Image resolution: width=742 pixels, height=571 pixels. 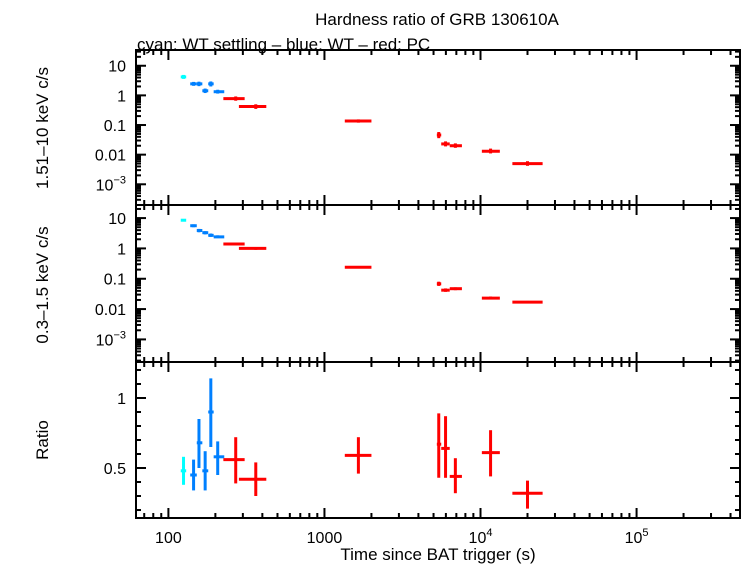 What do you see at coordinates (42, 440) in the screenshot?
I see `y-axis-label-ratio: Ratio` at bounding box center [42, 440].